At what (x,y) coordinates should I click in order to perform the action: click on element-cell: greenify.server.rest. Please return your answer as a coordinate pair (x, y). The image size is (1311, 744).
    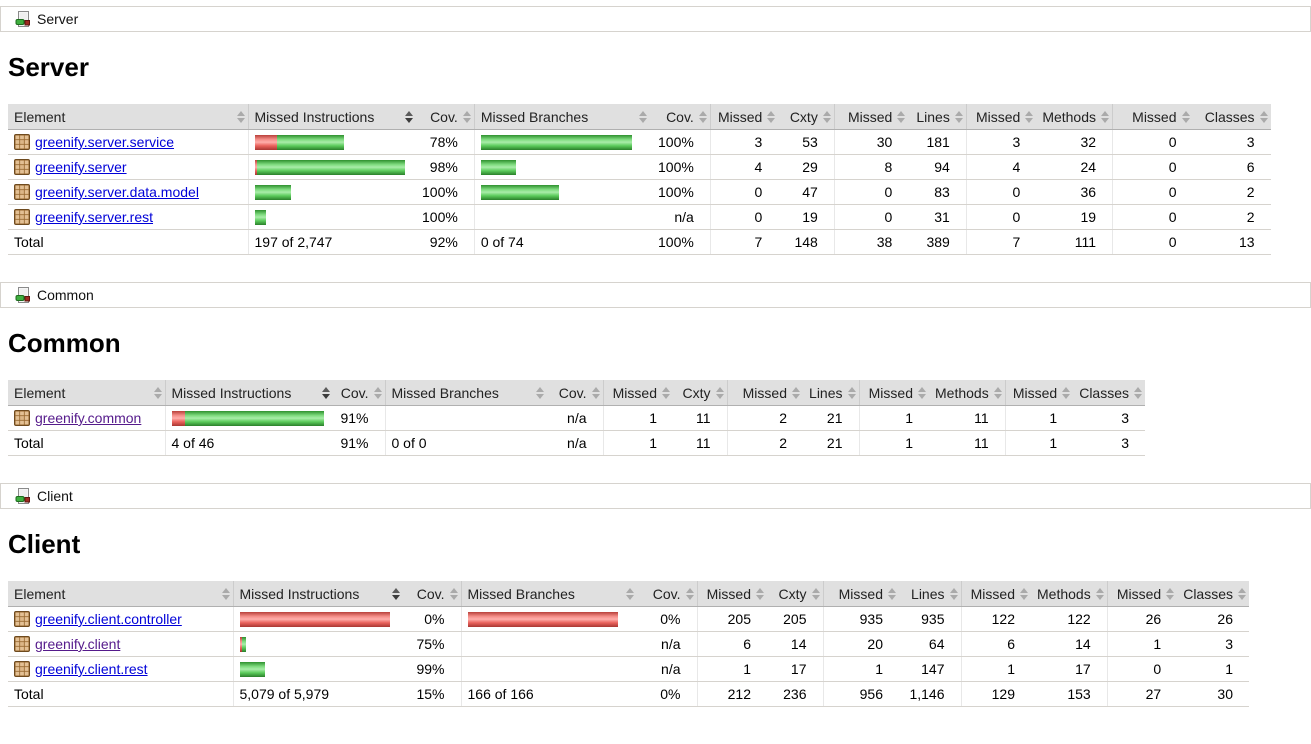
    Looking at the image, I should click on (128, 217).